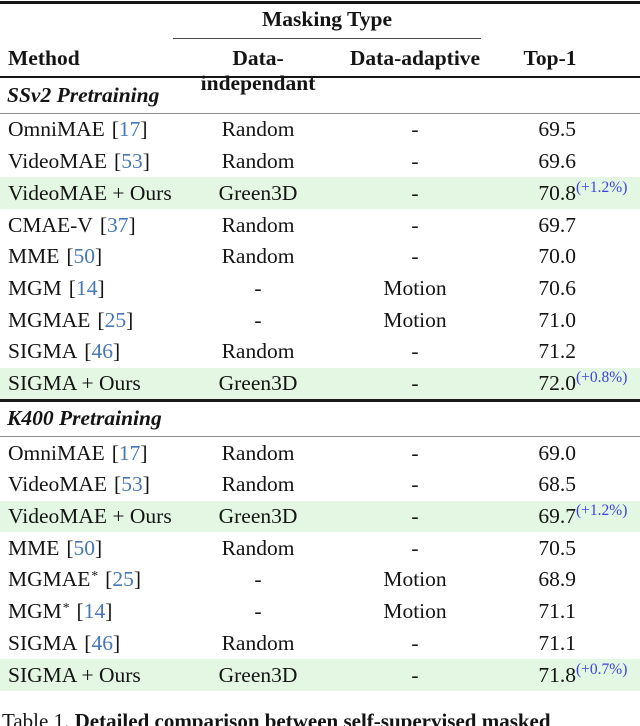 This screenshot has width=640, height=726. I want to click on table-row: MGMAE* [25] - Motion 68.9, so click(320, 580).